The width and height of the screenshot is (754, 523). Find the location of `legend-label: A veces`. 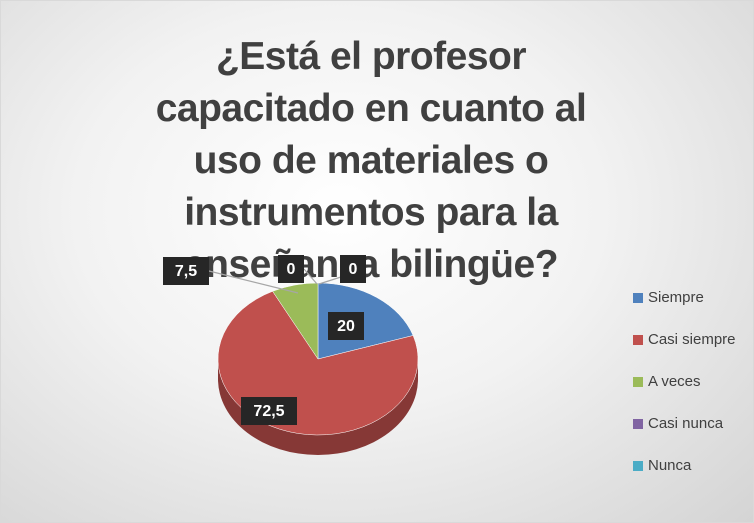

legend-label: A veces is located at coordinates (674, 381).